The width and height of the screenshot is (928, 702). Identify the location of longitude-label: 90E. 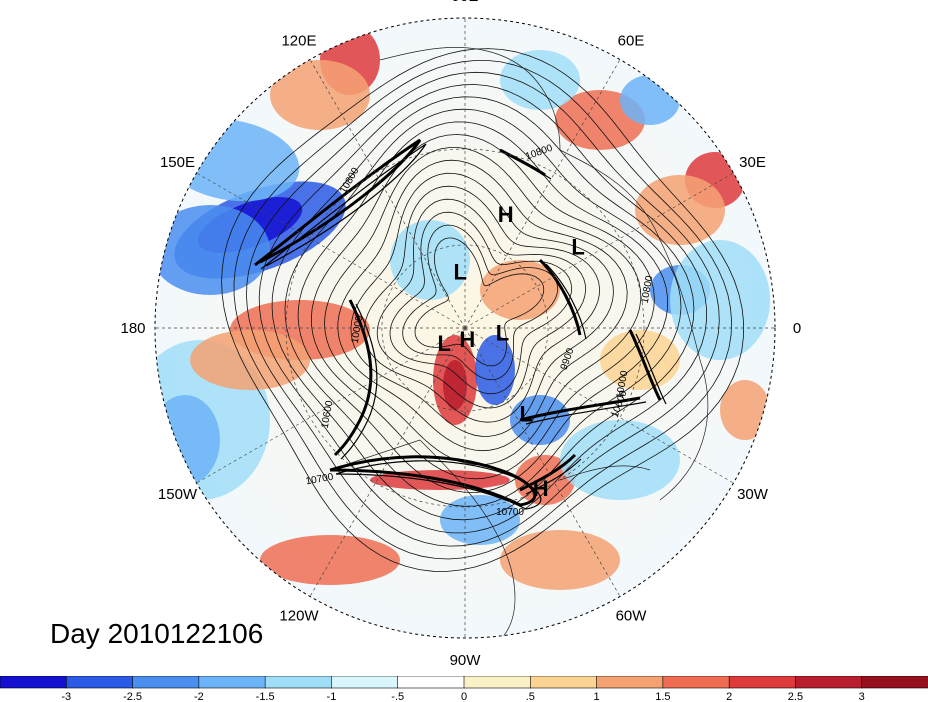
(465, 2).